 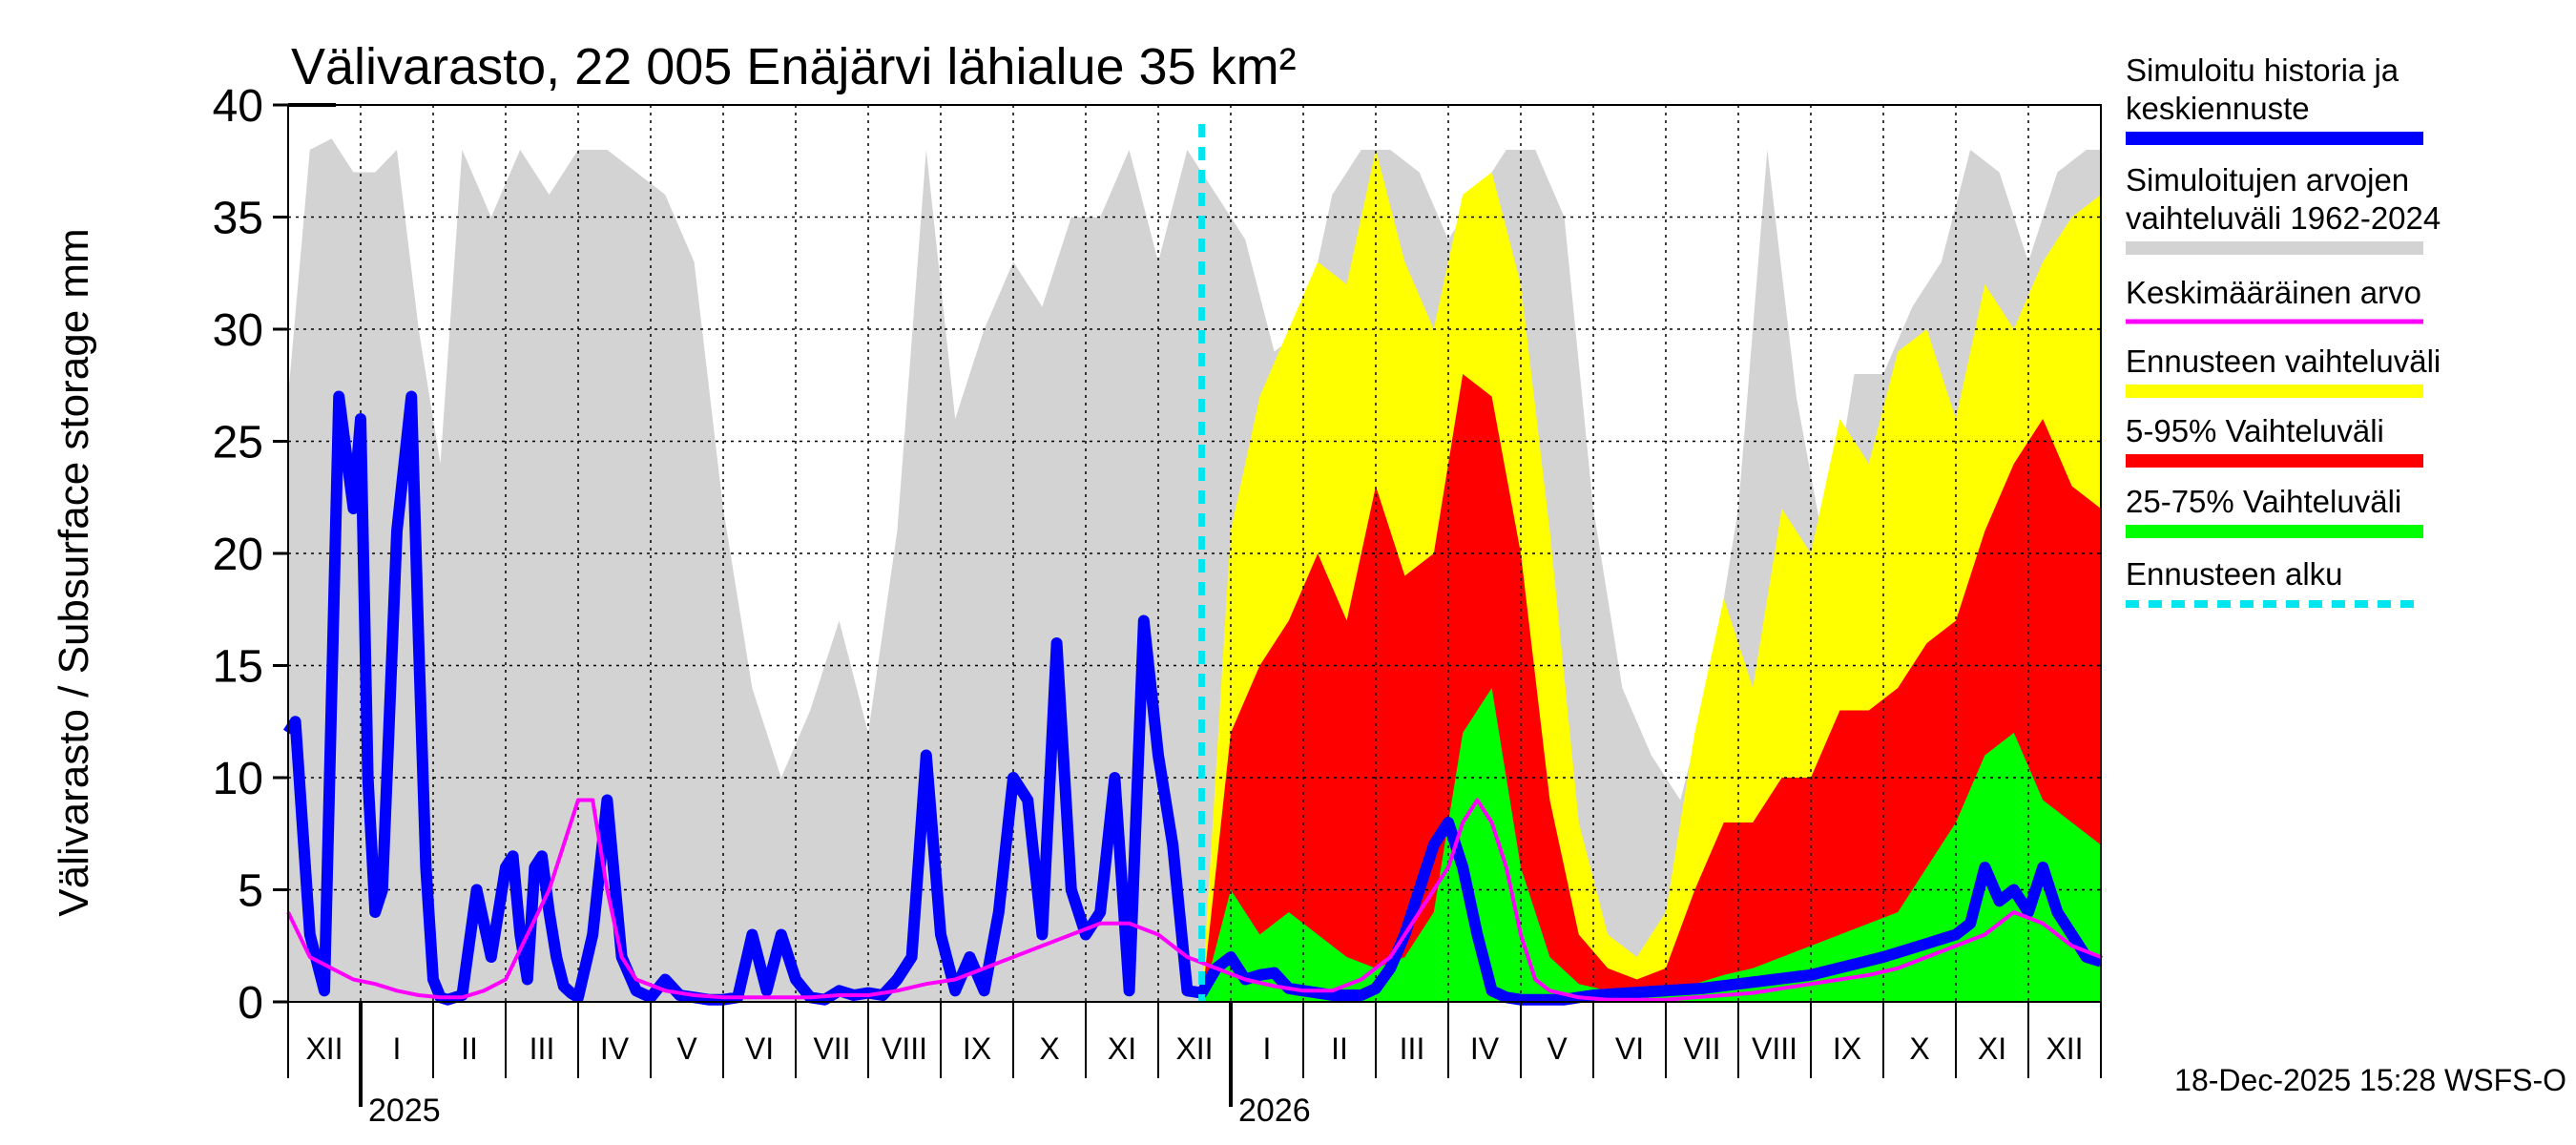 What do you see at coordinates (2255, 431) in the screenshot?
I see `legend-5-95-vaihteluv-li-label: 5-95% Vaihteluväli` at bounding box center [2255, 431].